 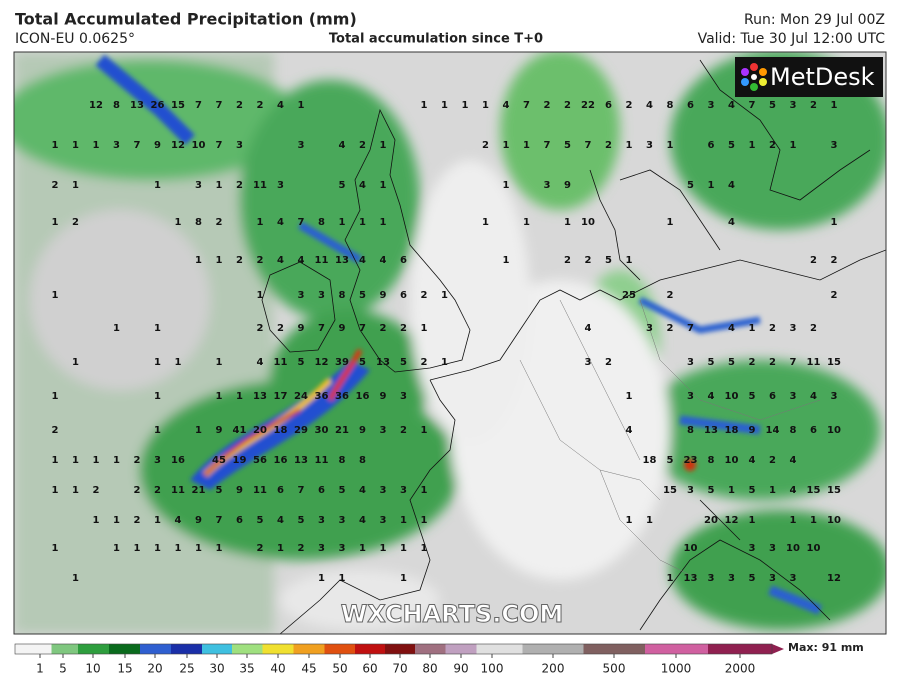 What do you see at coordinates (186, 669) in the screenshot?
I see `colorbar-label: 25` at bounding box center [186, 669].